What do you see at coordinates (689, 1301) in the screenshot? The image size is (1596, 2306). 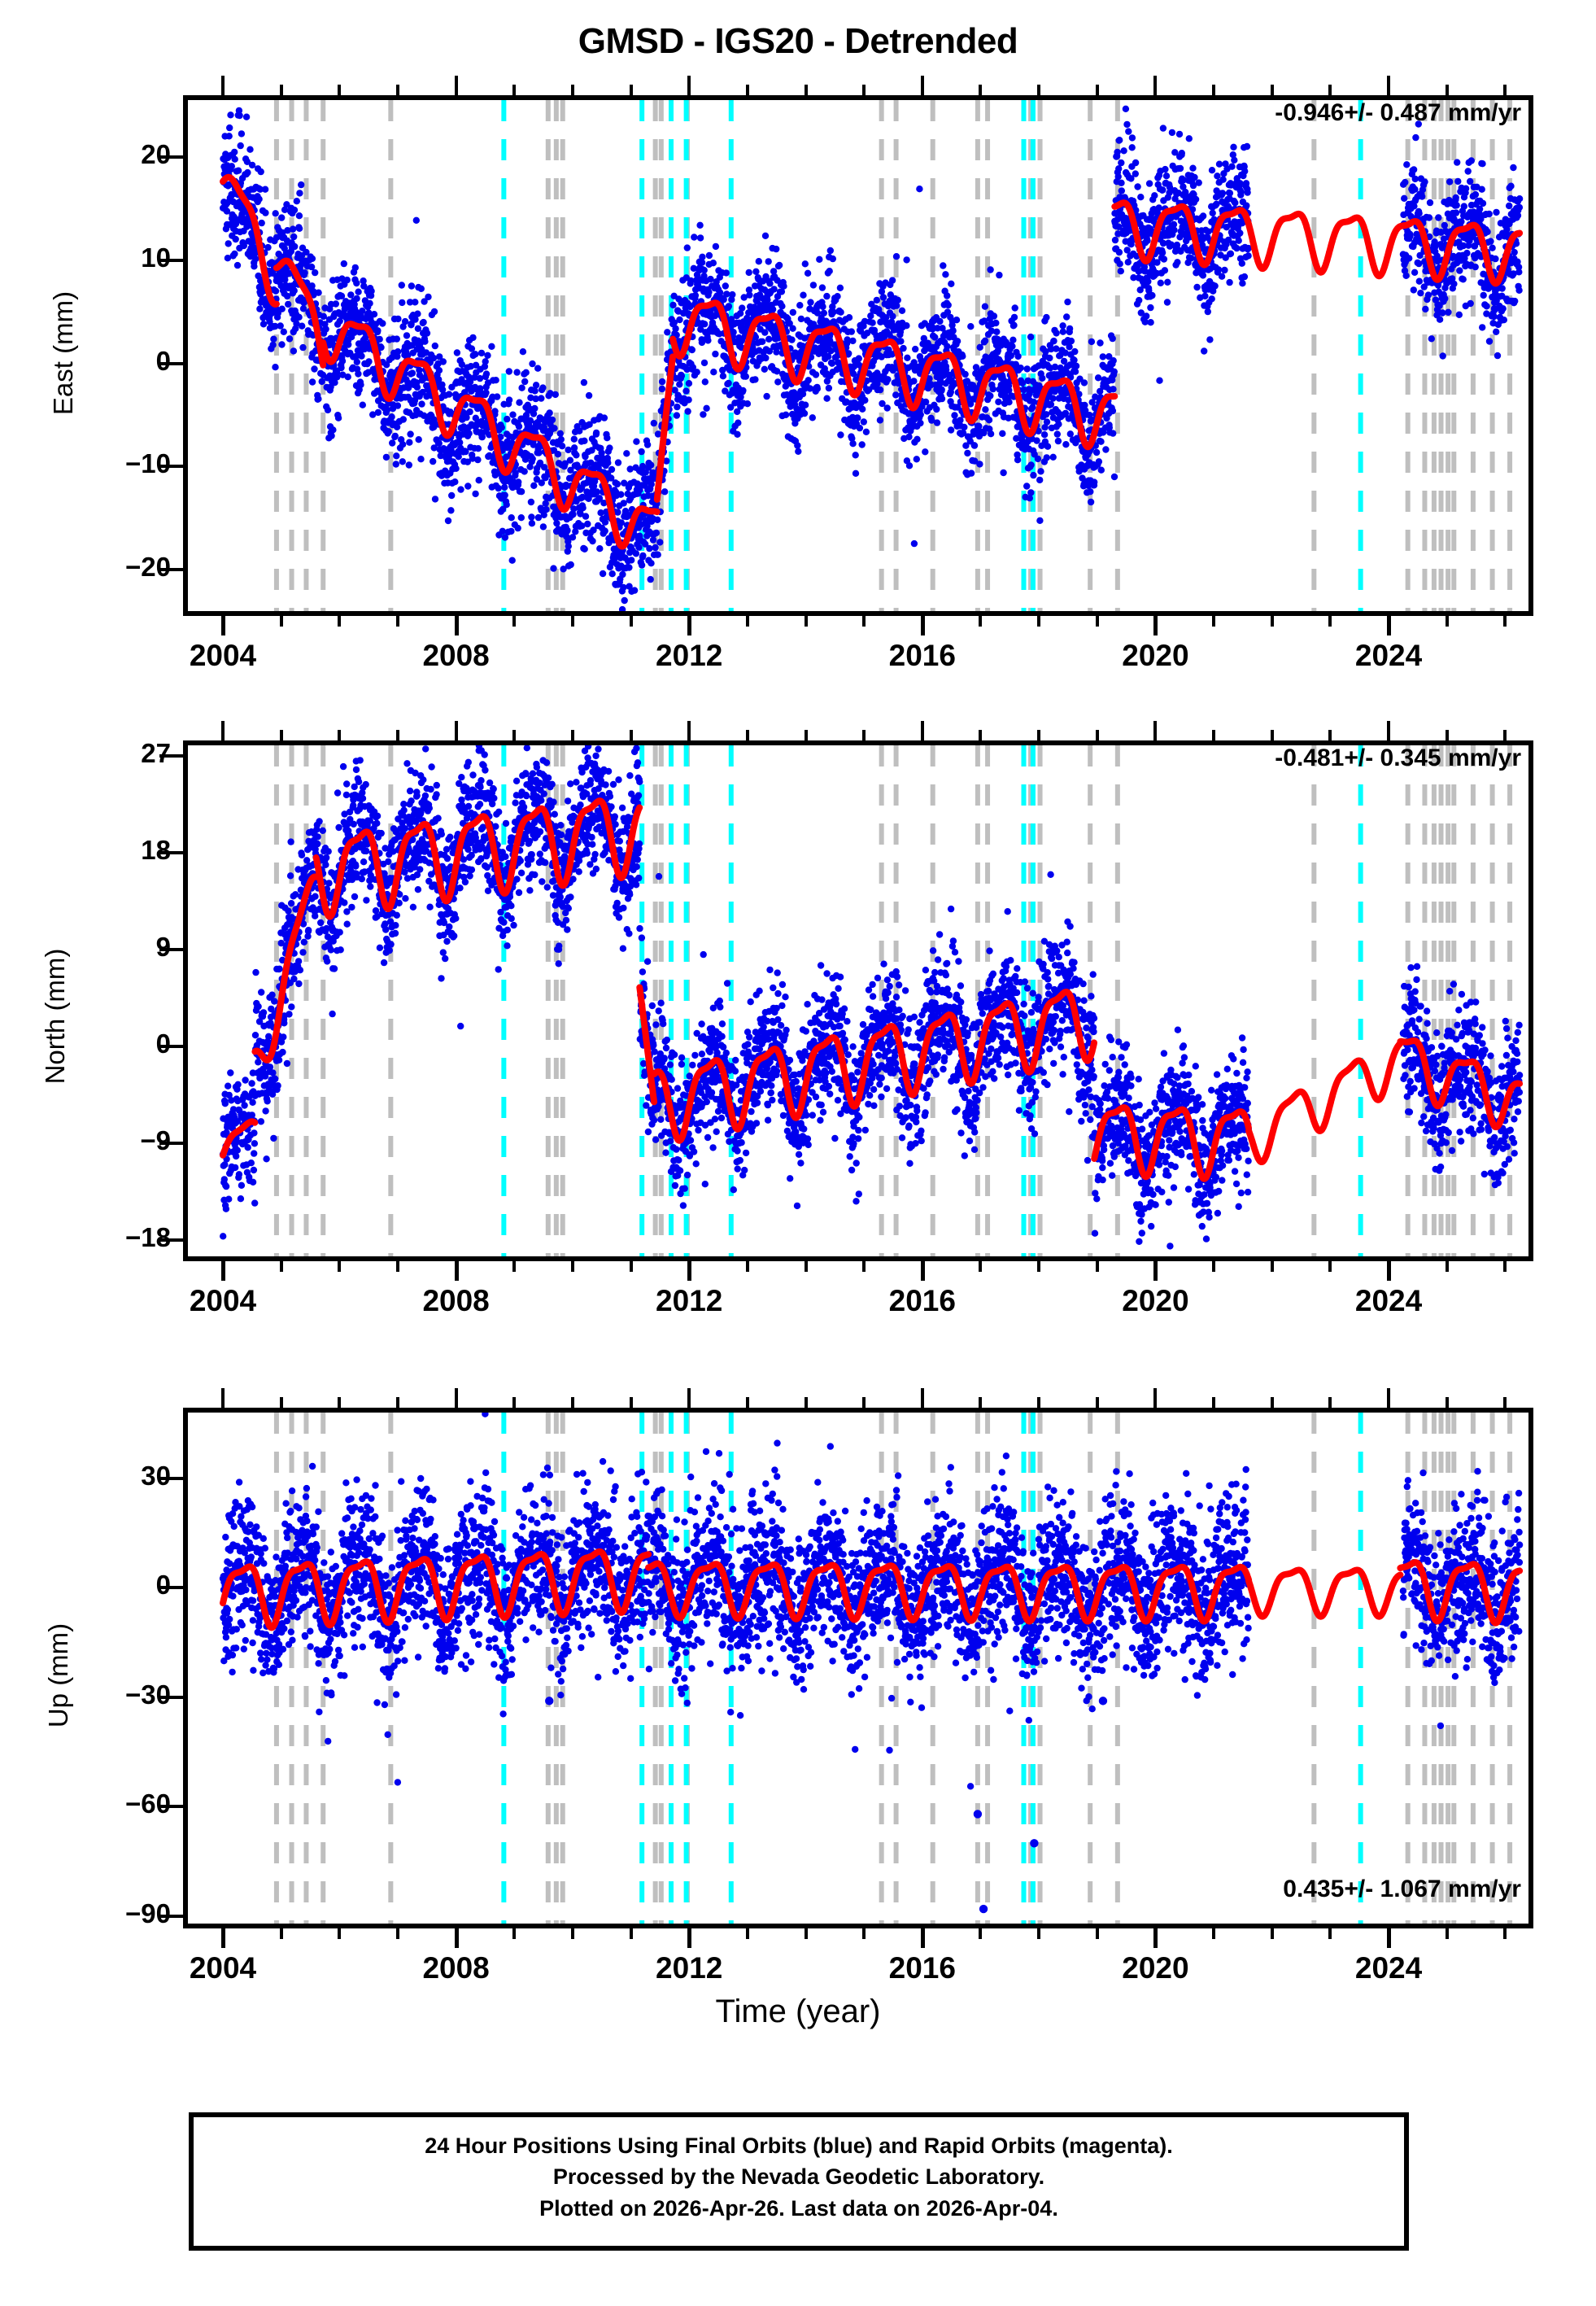 I see `x-tick-label-north-2012: 2012` at bounding box center [689, 1301].